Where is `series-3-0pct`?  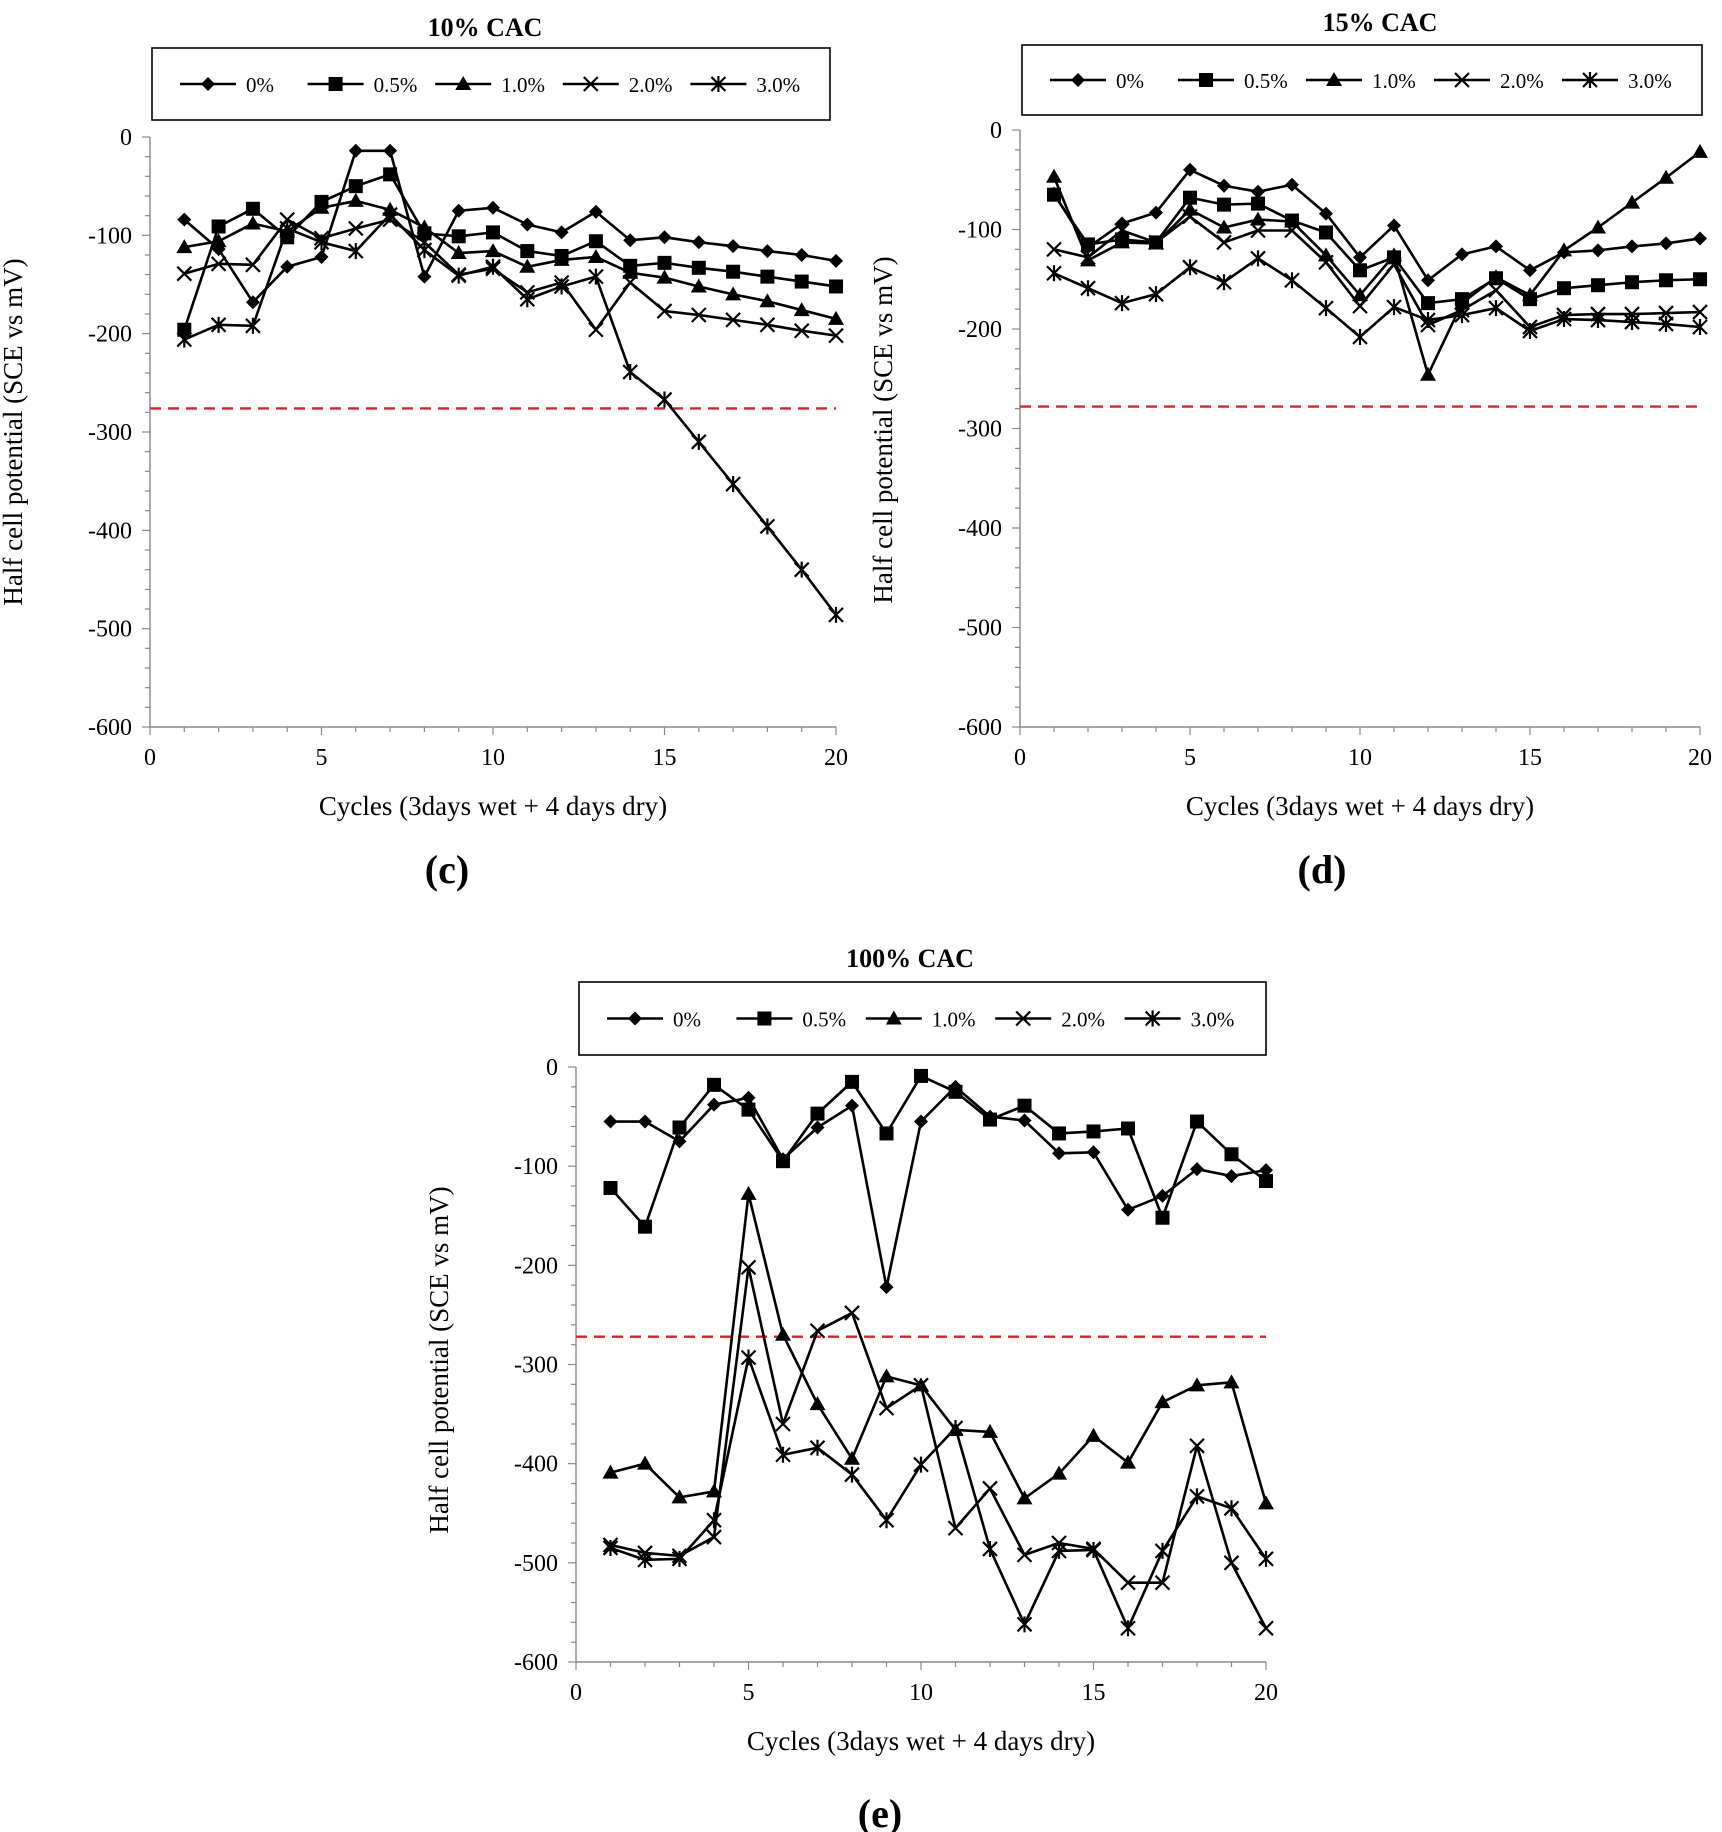 series-3-0pct is located at coordinates (510, 414).